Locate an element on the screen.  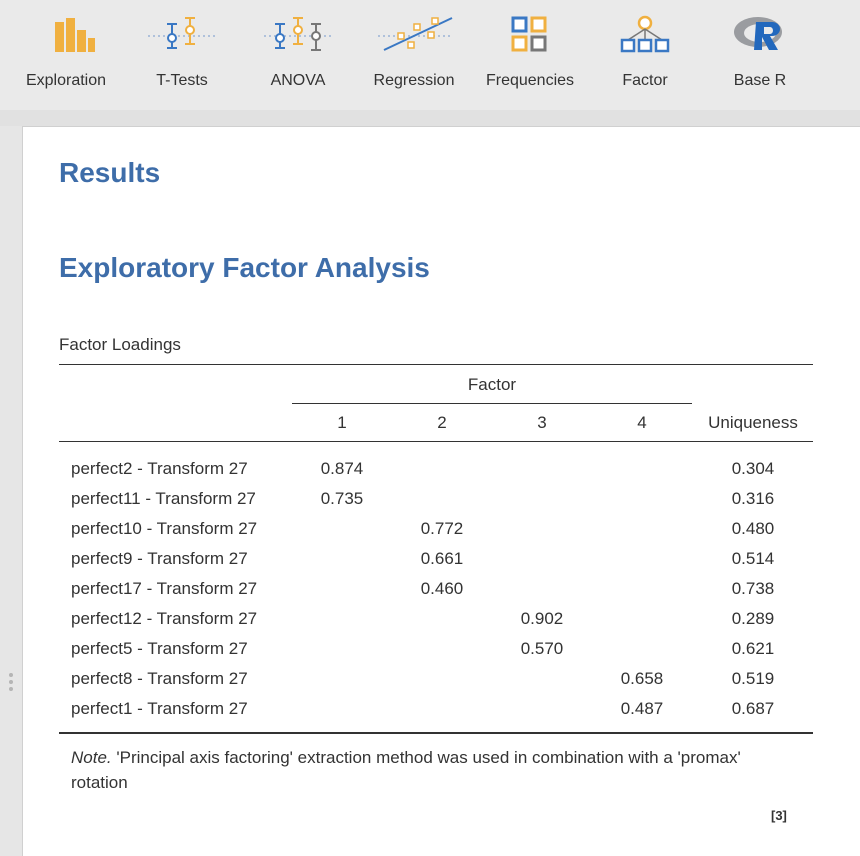
note-label: Note. is located at coordinates (91, 757).